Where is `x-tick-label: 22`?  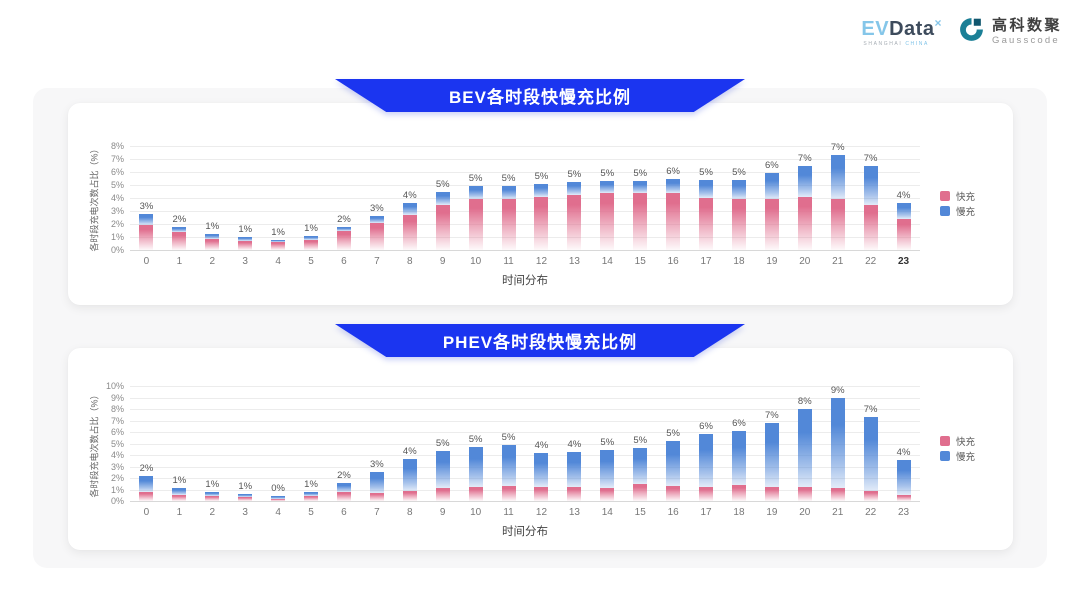 x-tick-label: 22 is located at coordinates (871, 261).